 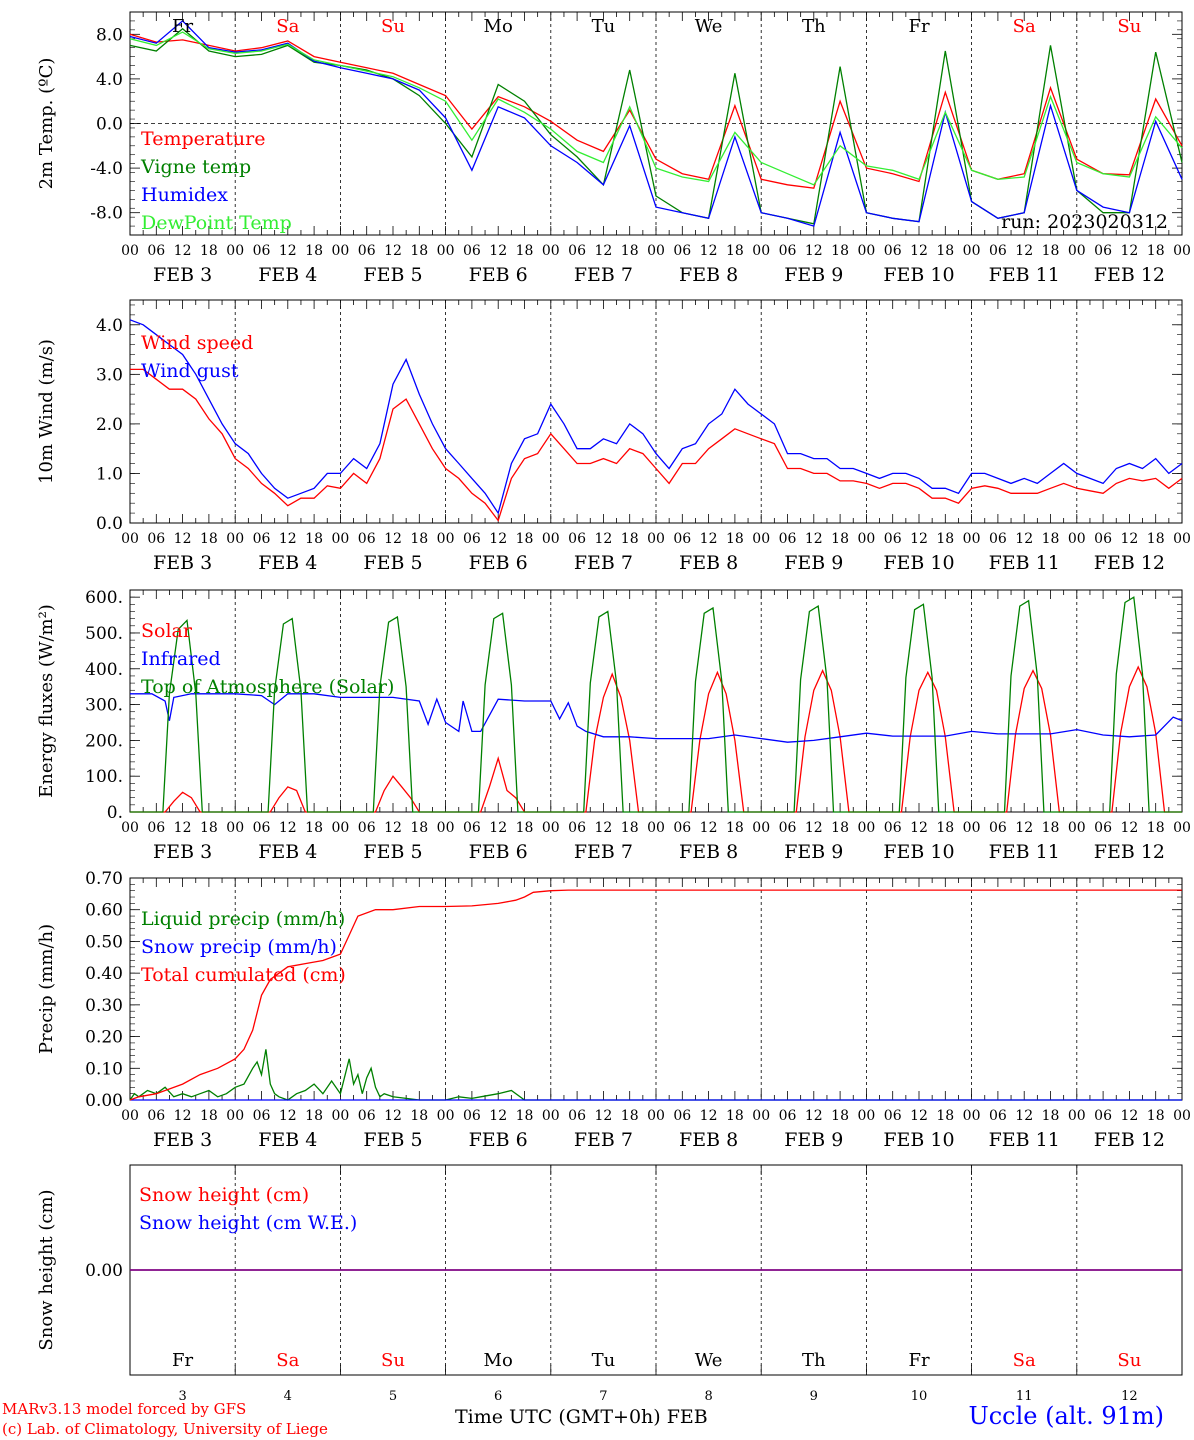 What do you see at coordinates (104, 634) in the screenshot?
I see `panel3-y-tick-label: 500.` at bounding box center [104, 634].